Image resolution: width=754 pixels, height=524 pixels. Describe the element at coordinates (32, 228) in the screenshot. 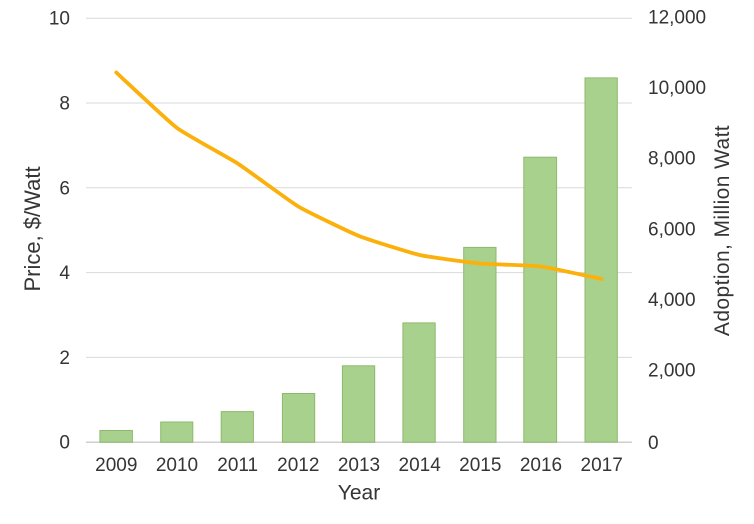

I see `svg-text: Price, $/Watt` at that location.